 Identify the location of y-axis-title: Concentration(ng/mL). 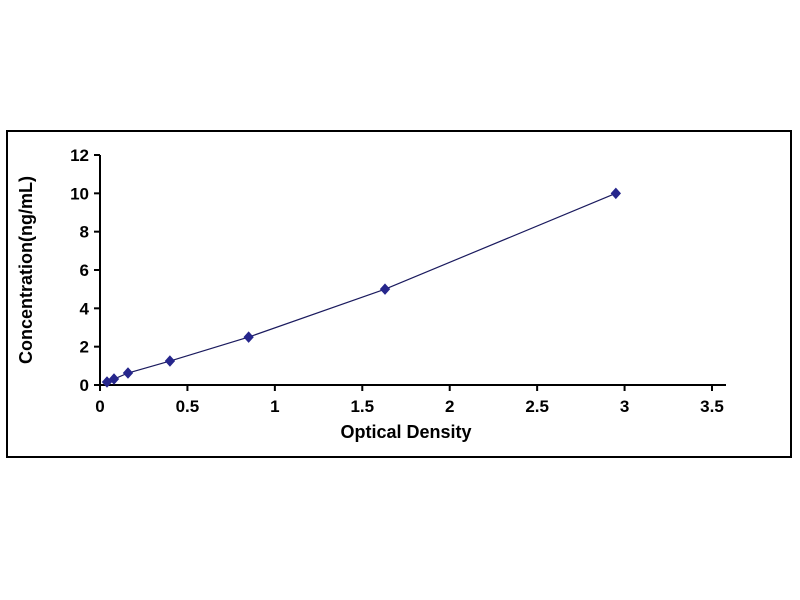
(26, 270).